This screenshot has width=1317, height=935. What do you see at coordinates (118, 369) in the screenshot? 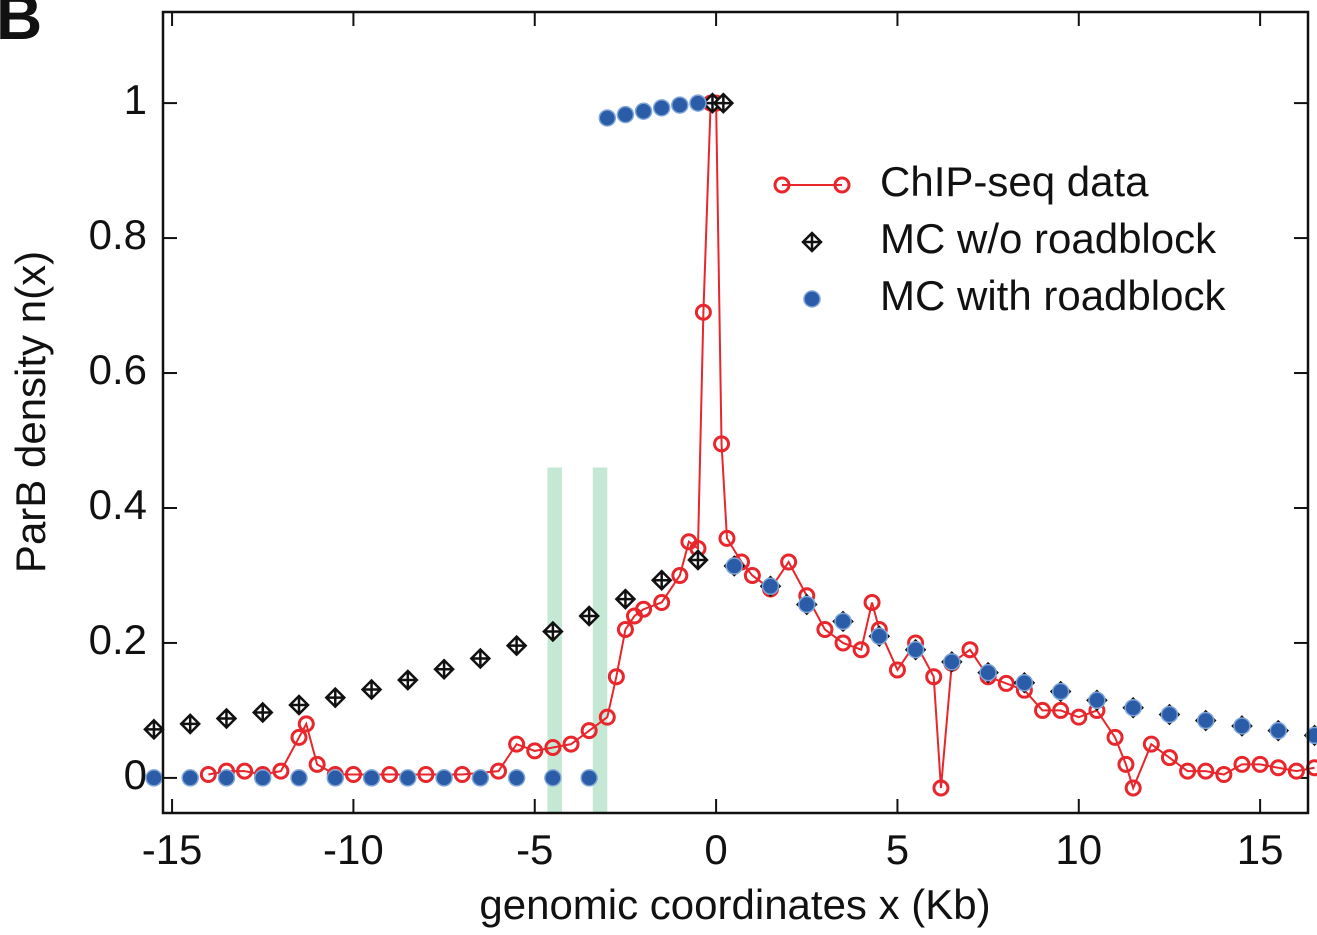
I see `y-tick-label: 0.6` at bounding box center [118, 369].